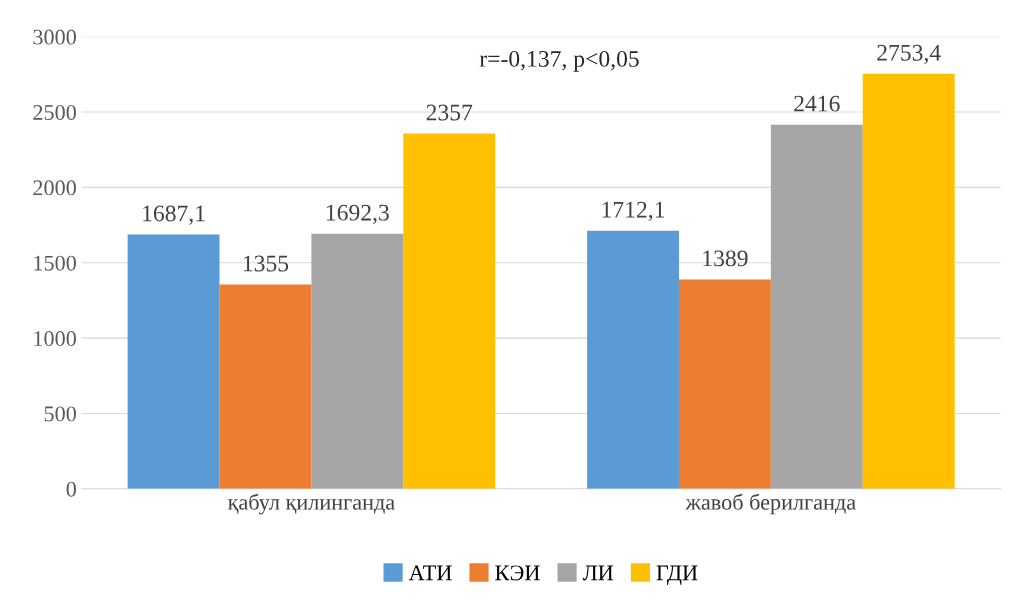 The width and height of the screenshot is (1021, 611). What do you see at coordinates (909, 54) in the screenshot?
I see `data-label: 2753,4` at bounding box center [909, 54].